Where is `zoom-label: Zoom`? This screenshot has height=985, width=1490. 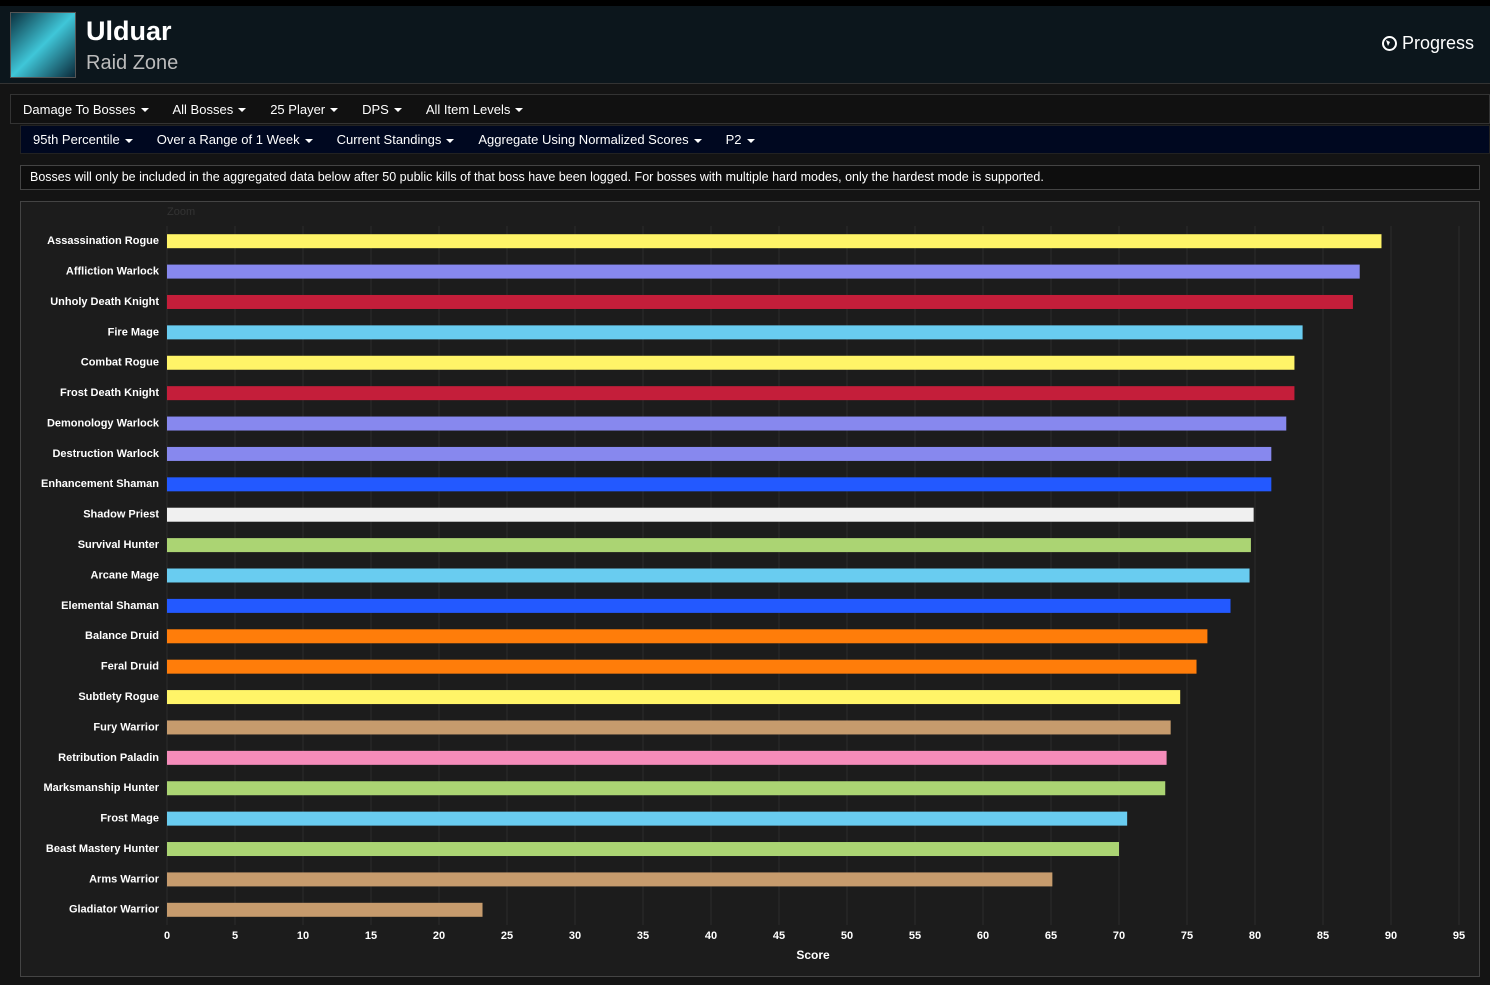 zoom-label: Zoom is located at coordinates (181, 212).